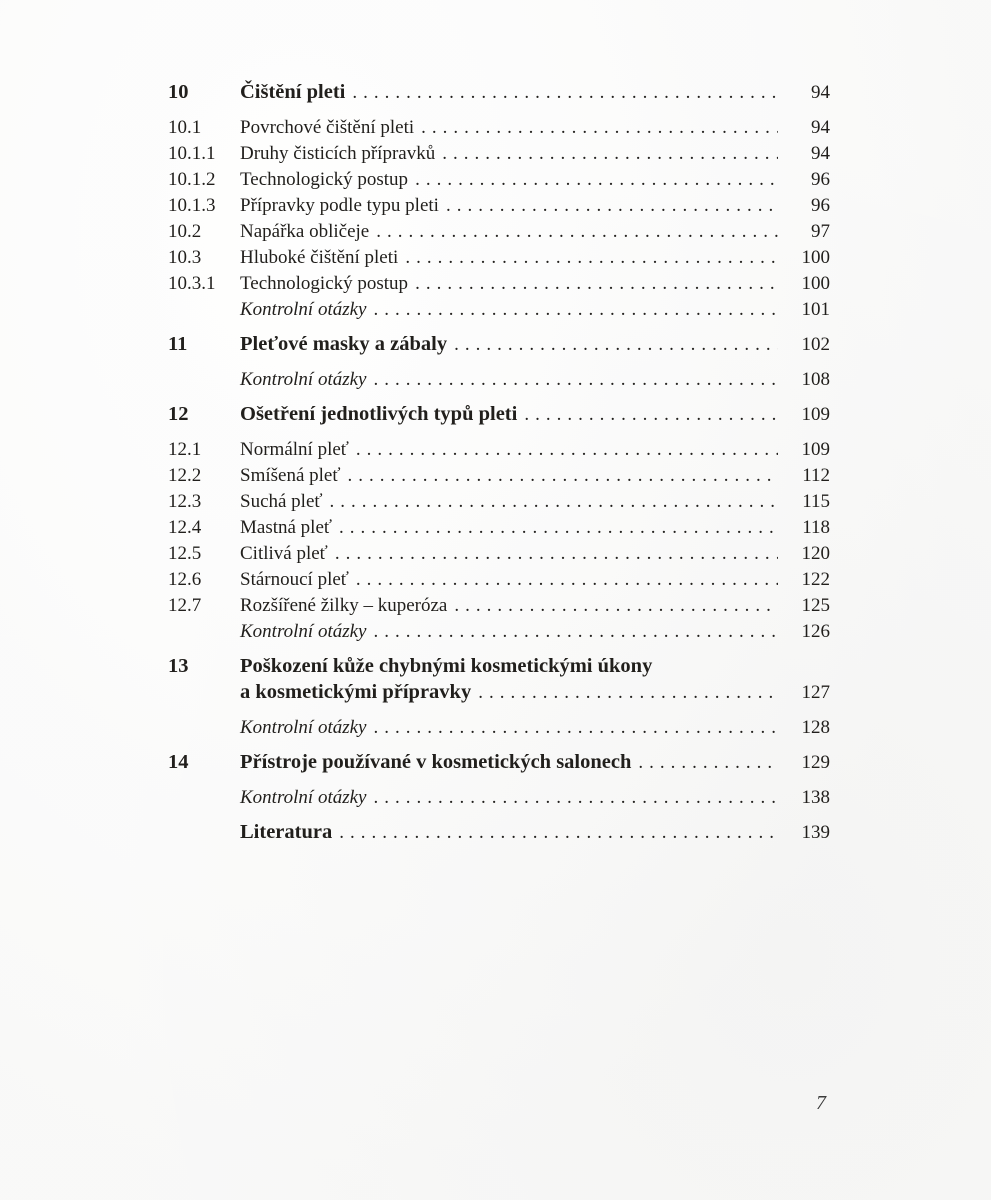 This screenshot has height=1200, width=991. I want to click on toc-entry-page: 126, so click(816, 631).